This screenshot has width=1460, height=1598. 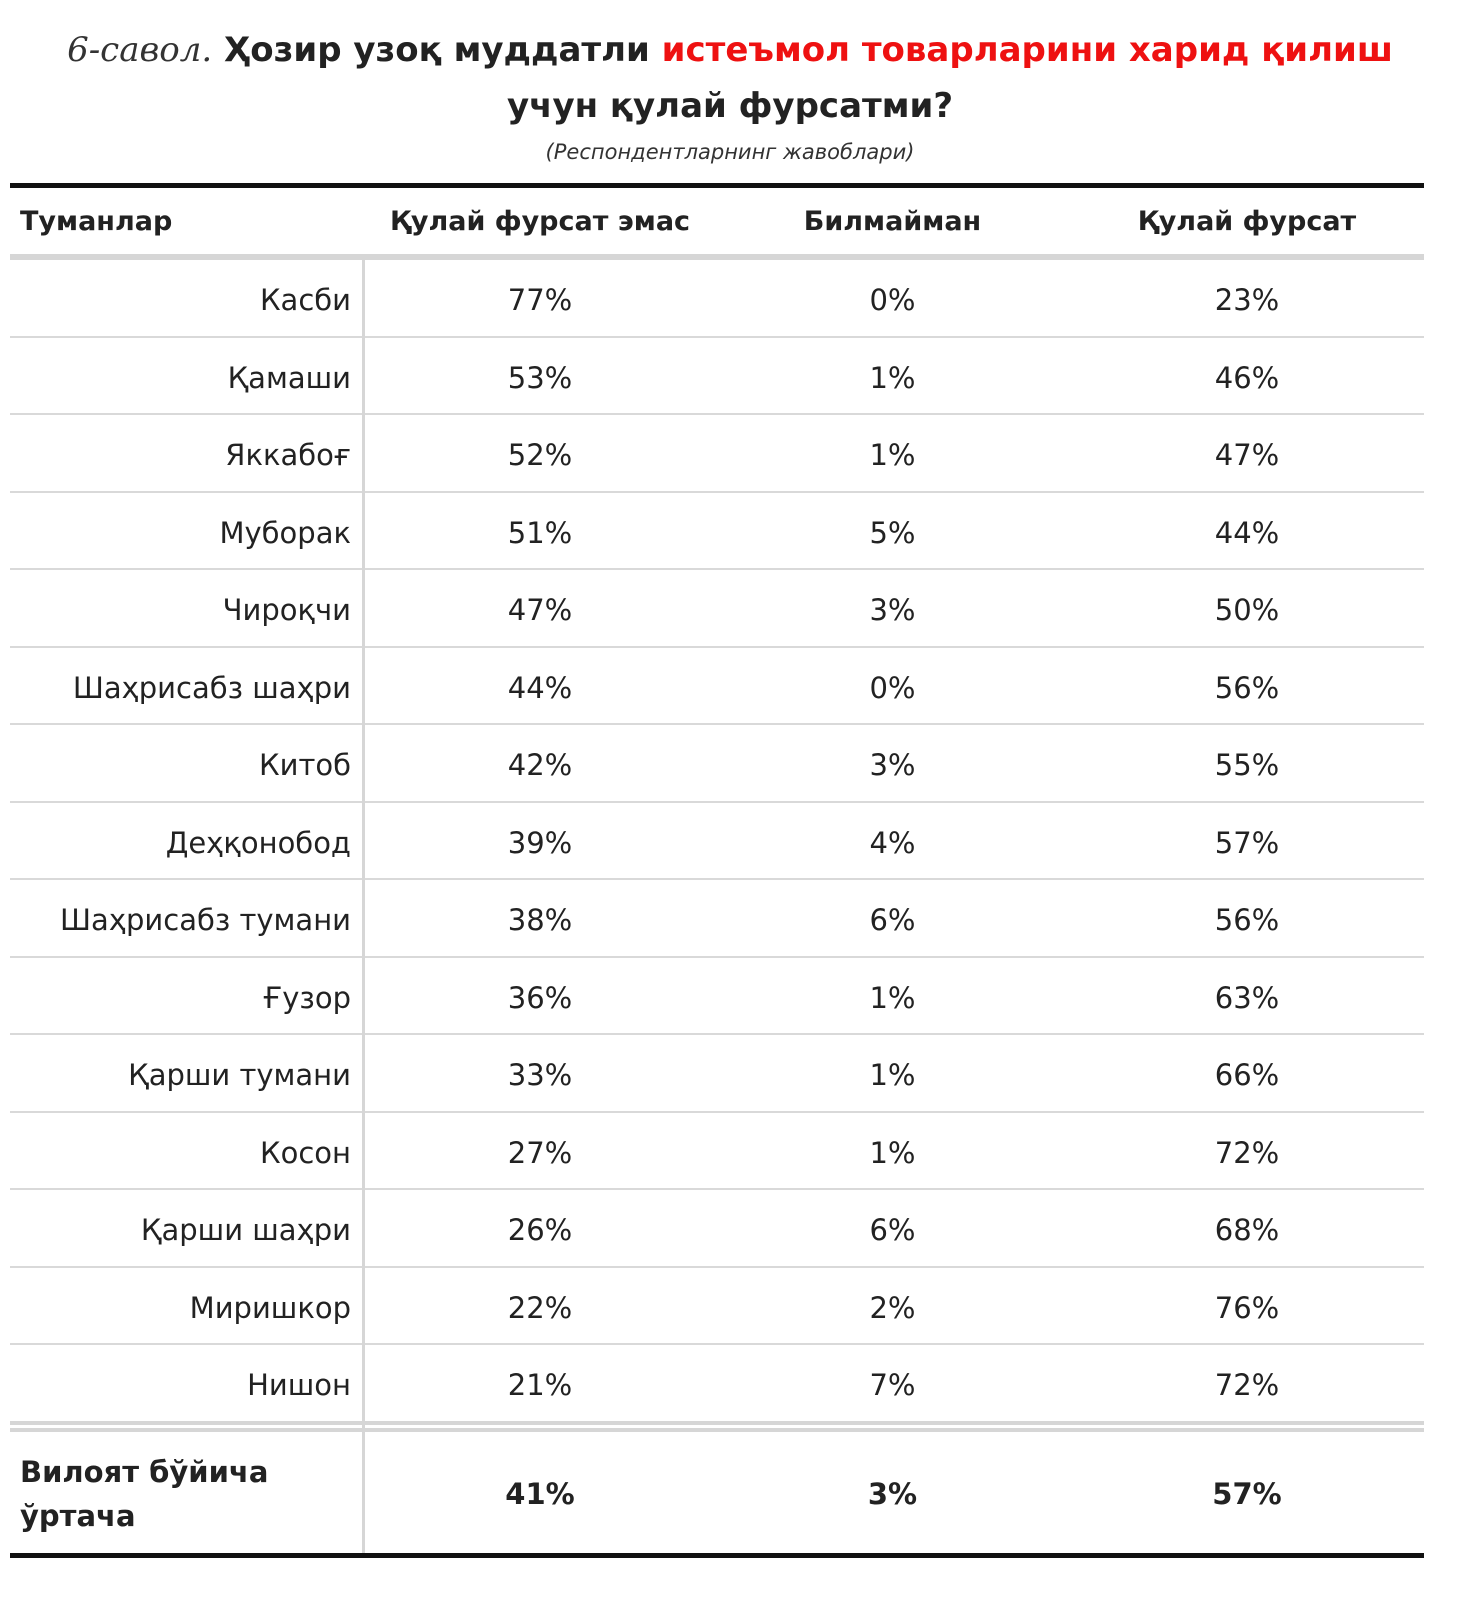 What do you see at coordinates (717, 531) in the screenshot?
I see `table-row: Муборак 51% 5% 44%` at bounding box center [717, 531].